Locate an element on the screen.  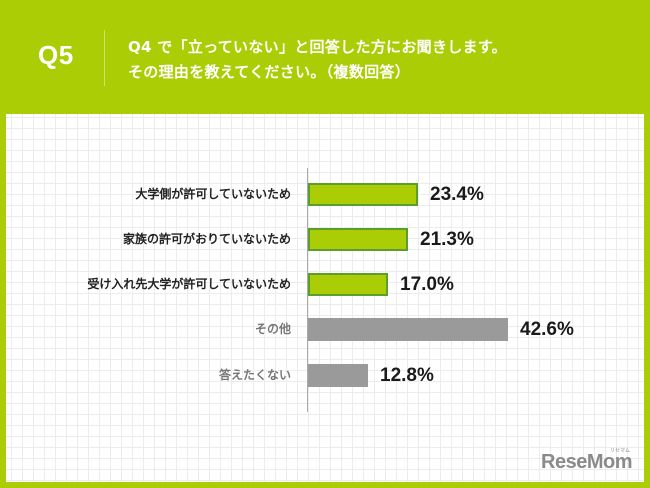
value-label: 42.6% is located at coordinates (547, 329).